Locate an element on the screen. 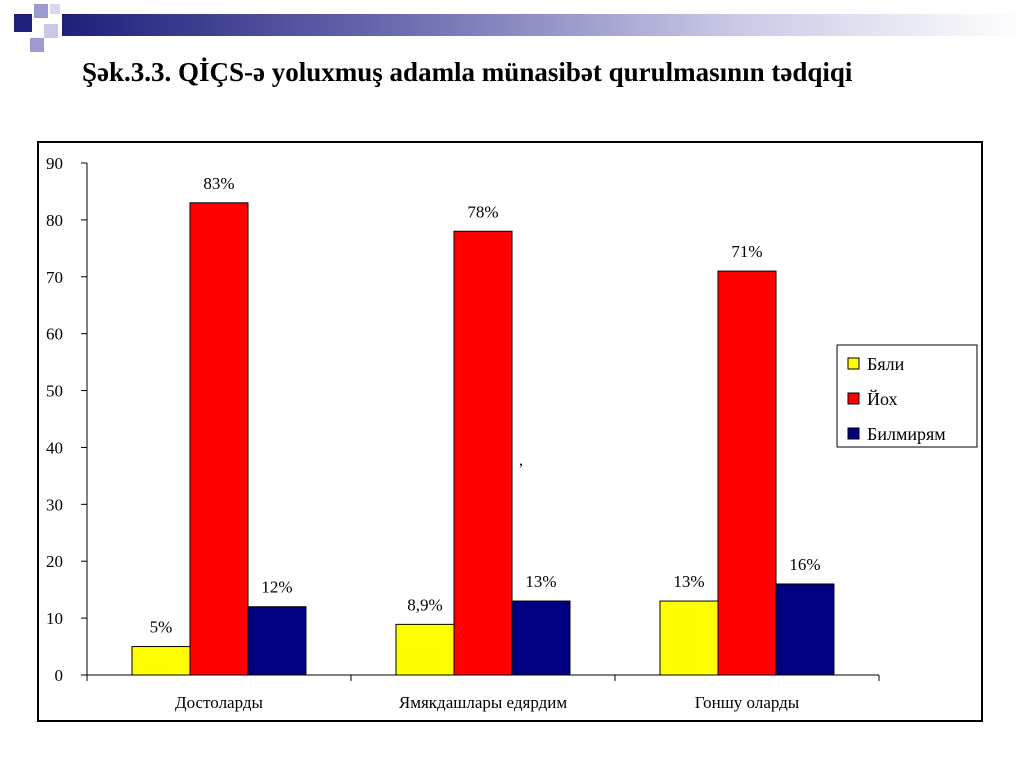 The image size is (1024, 768). data-label: 5% is located at coordinates (161, 627).